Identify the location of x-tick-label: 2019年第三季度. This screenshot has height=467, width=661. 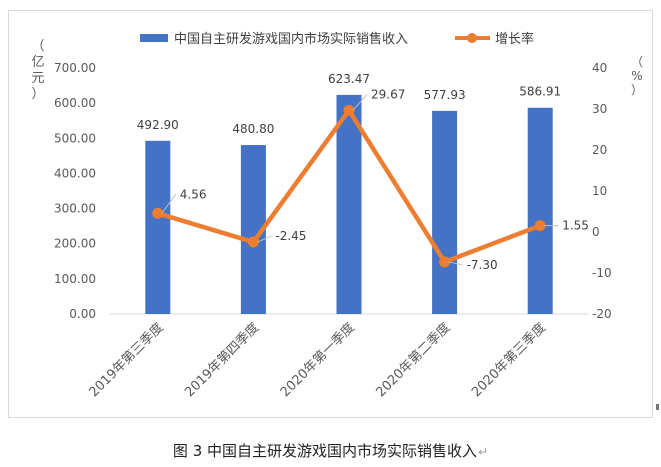
(126, 360).